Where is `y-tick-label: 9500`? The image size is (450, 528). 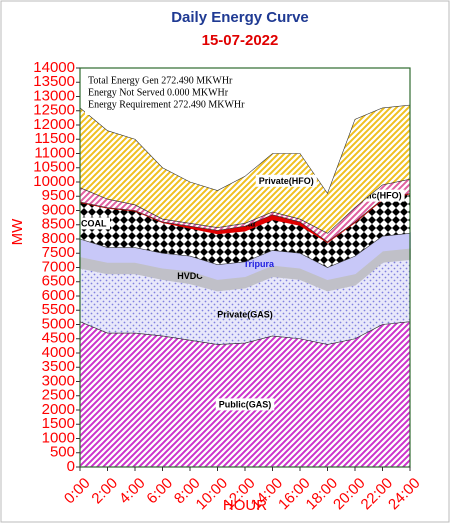 y-tick-label: 9500 is located at coordinates (58, 195).